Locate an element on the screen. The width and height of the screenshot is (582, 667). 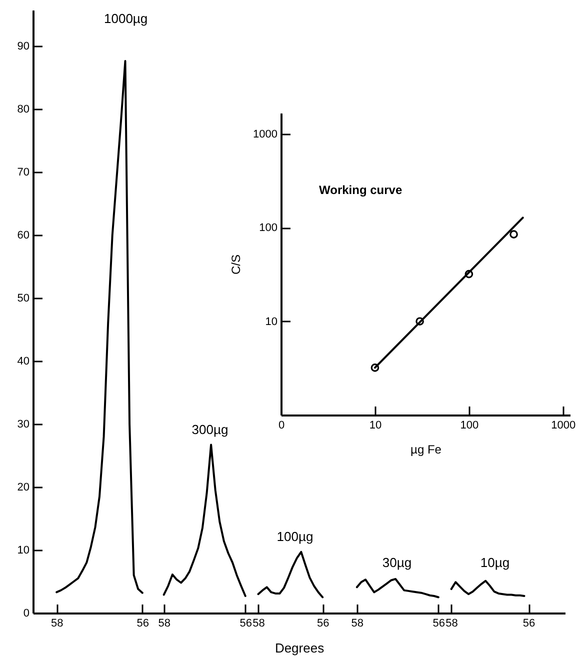
annotation: 300µg is located at coordinates (210, 429).